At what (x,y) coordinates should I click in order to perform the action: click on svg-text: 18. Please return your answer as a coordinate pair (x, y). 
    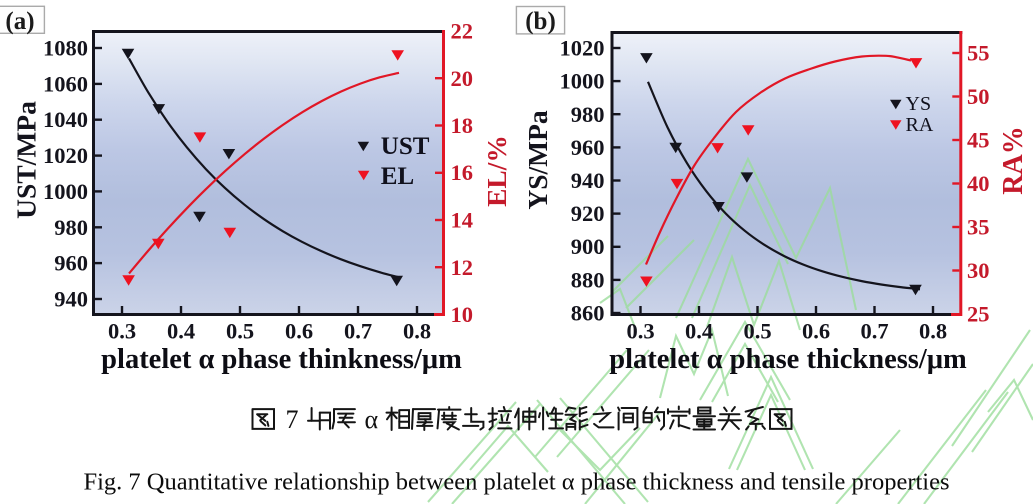
    Looking at the image, I should click on (462, 125).